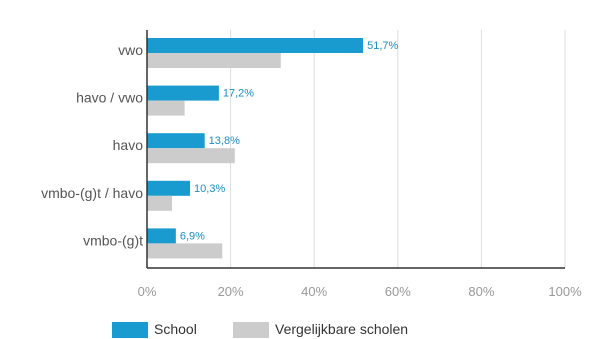  I want to click on x-tick-label: 60%, so click(398, 291).